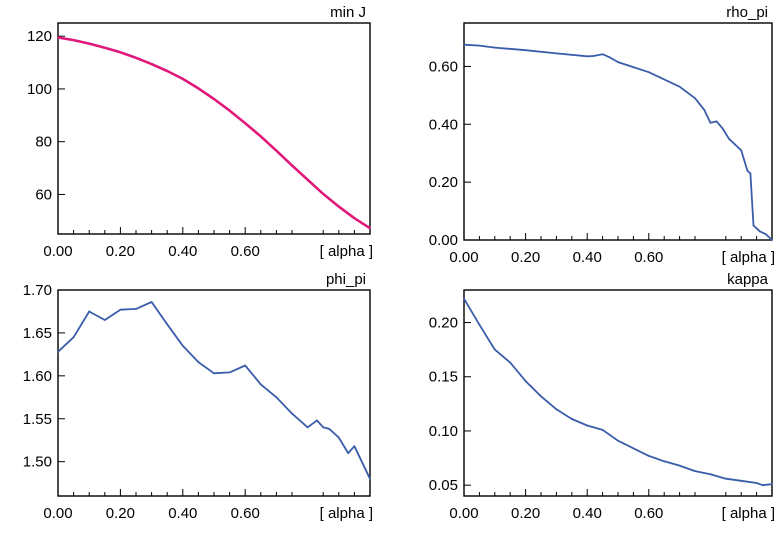 The image size is (780, 556). I want to click on series-line-kappa, so click(618, 392).